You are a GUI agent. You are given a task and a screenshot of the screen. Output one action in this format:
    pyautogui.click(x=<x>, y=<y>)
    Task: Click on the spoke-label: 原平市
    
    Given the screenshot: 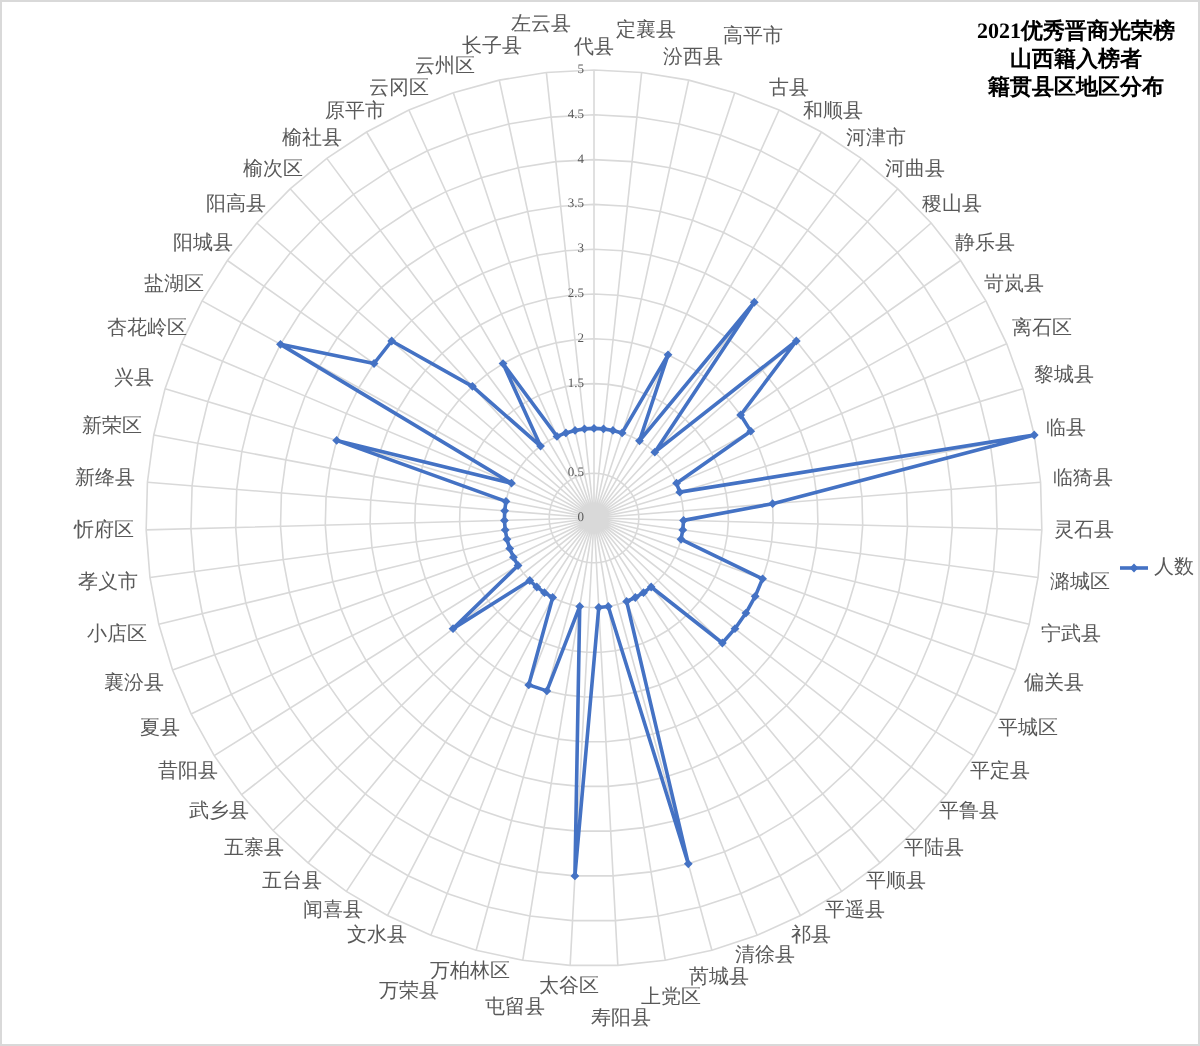 What is the action you would take?
    pyautogui.click(x=354, y=110)
    